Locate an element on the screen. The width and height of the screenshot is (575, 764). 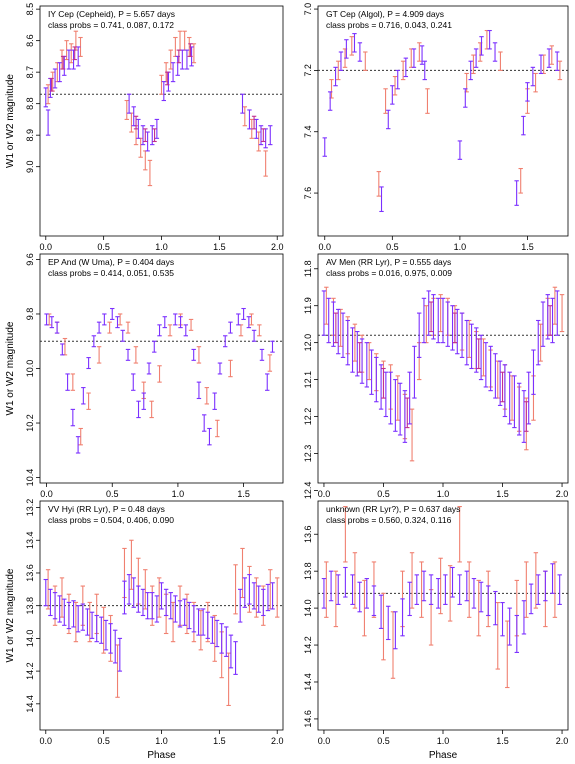
y-tick-label: 14.0 is located at coordinates (30, 639).